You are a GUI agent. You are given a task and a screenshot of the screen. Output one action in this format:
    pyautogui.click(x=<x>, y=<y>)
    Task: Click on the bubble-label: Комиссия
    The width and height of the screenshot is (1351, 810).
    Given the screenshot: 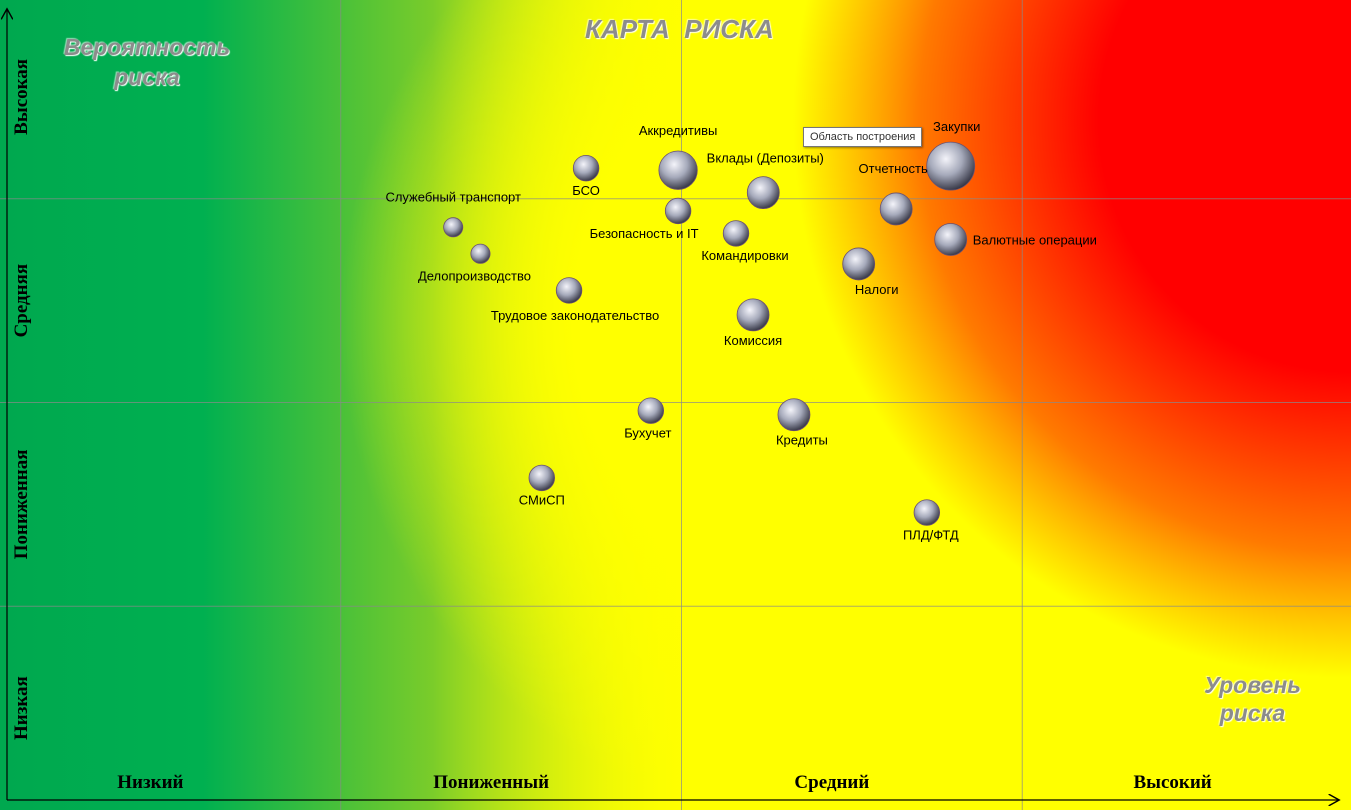 What is the action you would take?
    pyautogui.click(x=753, y=340)
    